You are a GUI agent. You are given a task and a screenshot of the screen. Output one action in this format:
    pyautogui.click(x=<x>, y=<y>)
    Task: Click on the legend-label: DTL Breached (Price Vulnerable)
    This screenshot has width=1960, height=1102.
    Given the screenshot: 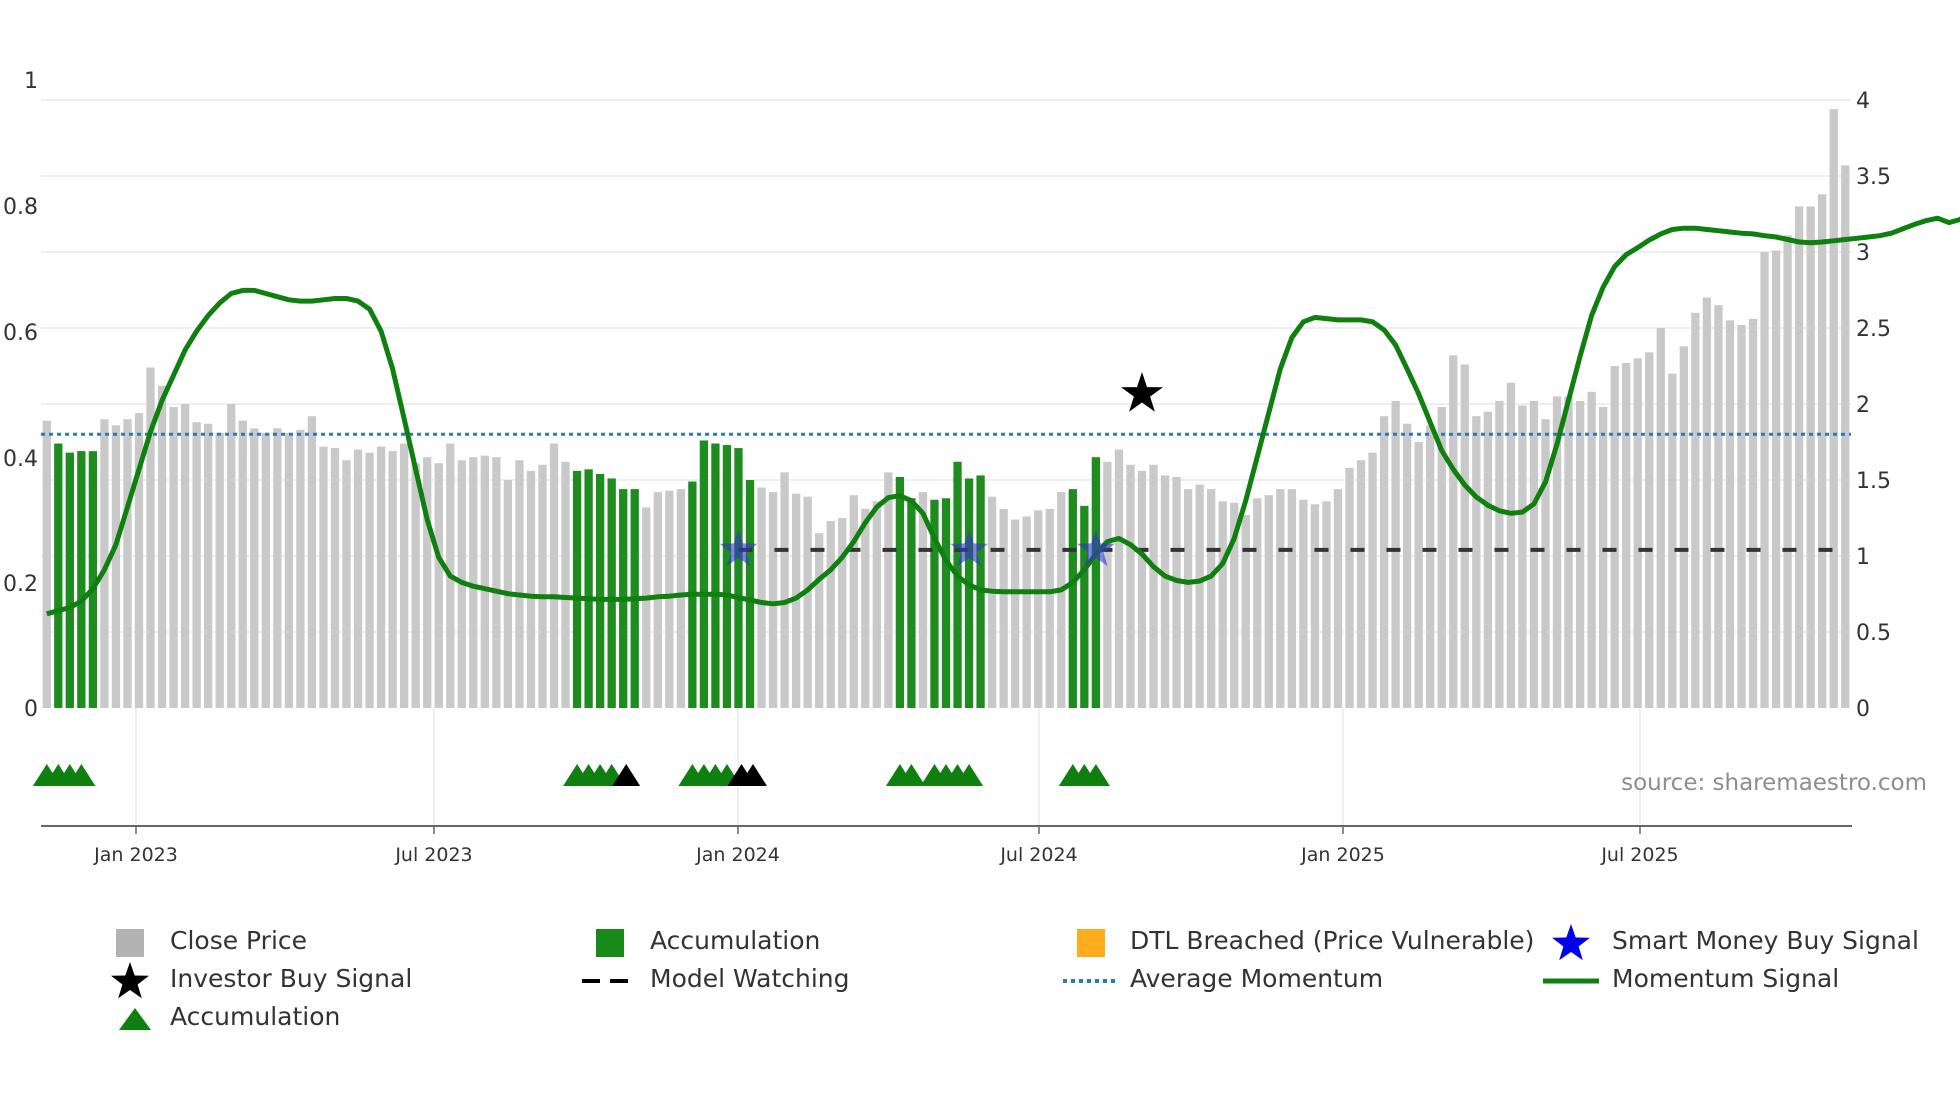 What is the action you would take?
    pyautogui.click(x=1332, y=940)
    